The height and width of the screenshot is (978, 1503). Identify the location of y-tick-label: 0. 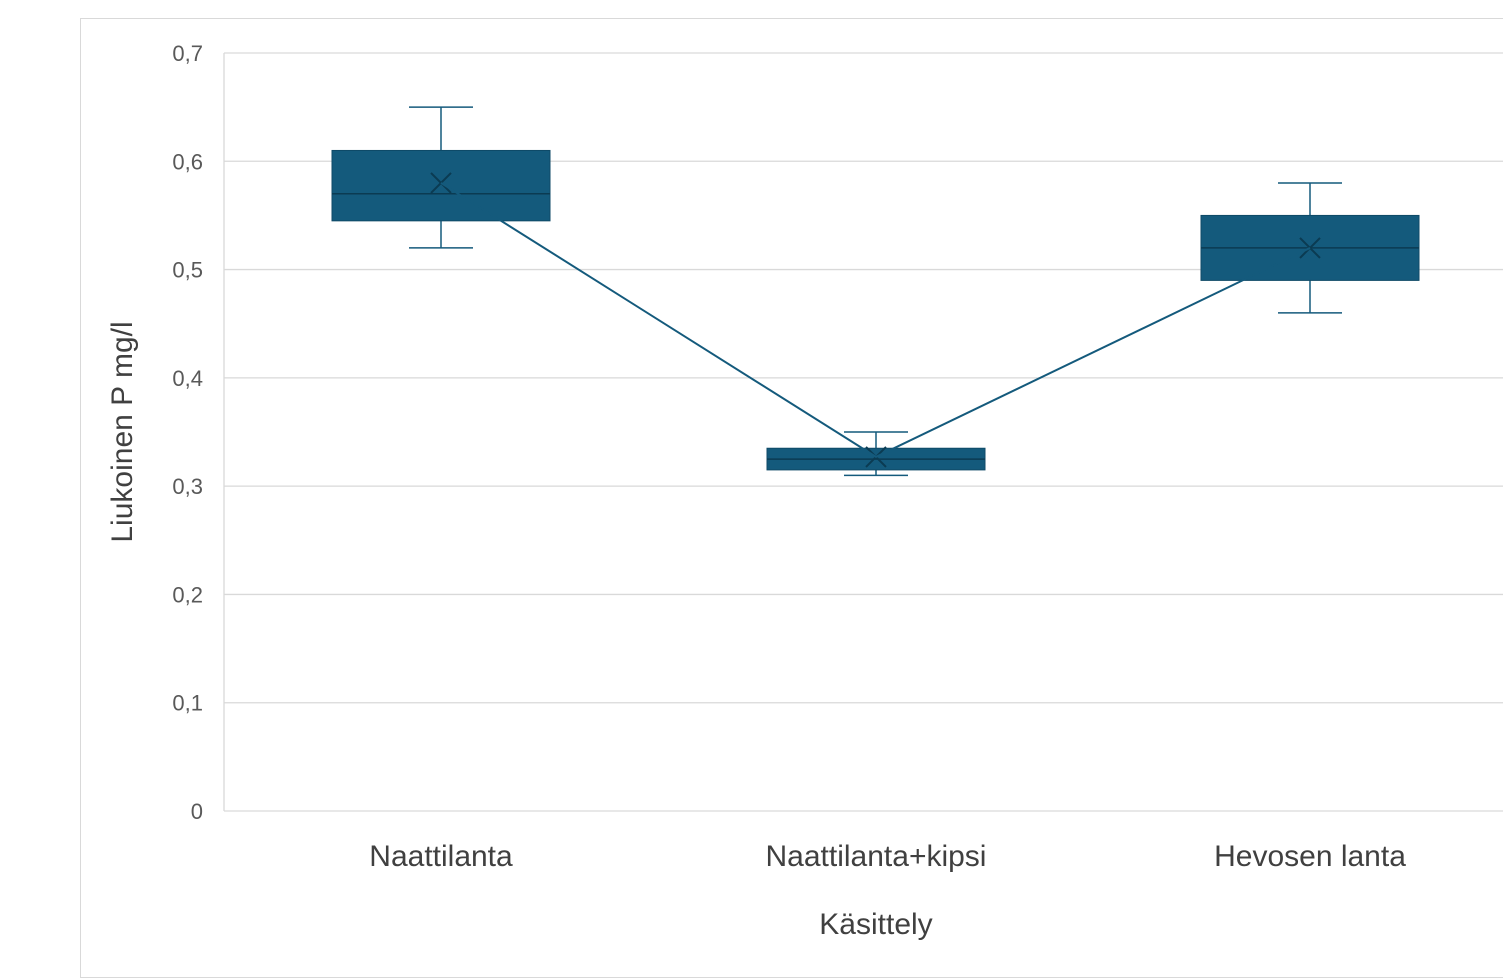
(197, 811).